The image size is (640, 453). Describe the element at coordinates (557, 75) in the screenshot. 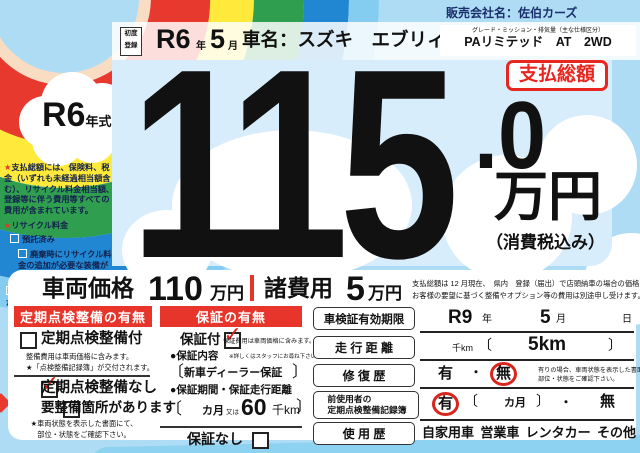

I see `total-payment-badge: 支払総額` at that location.